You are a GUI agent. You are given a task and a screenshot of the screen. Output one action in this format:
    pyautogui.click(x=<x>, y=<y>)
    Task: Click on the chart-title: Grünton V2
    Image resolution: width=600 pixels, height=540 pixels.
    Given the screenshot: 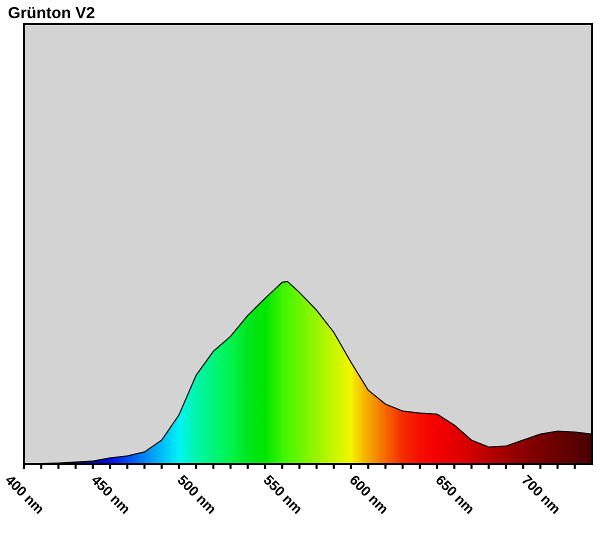 What is the action you would take?
    pyautogui.click(x=51, y=12)
    